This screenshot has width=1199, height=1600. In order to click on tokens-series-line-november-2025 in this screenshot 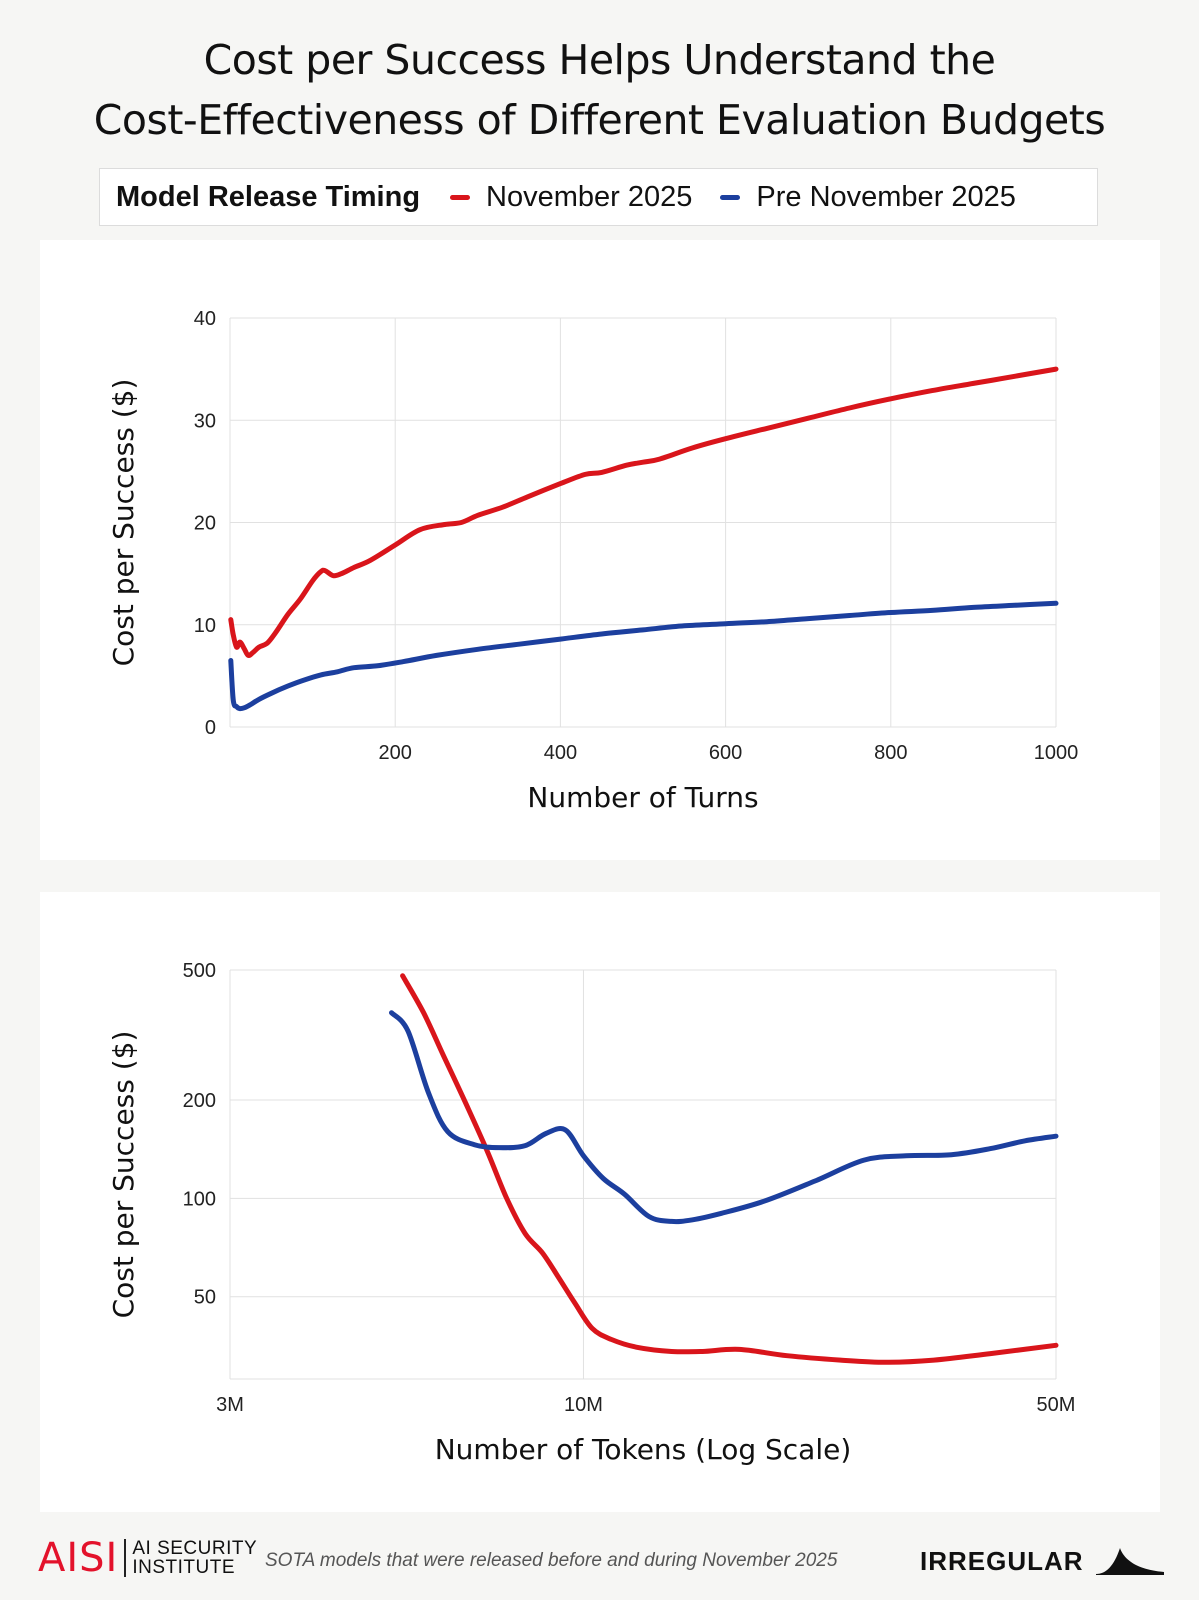, I will do `click(729, 1169)`.